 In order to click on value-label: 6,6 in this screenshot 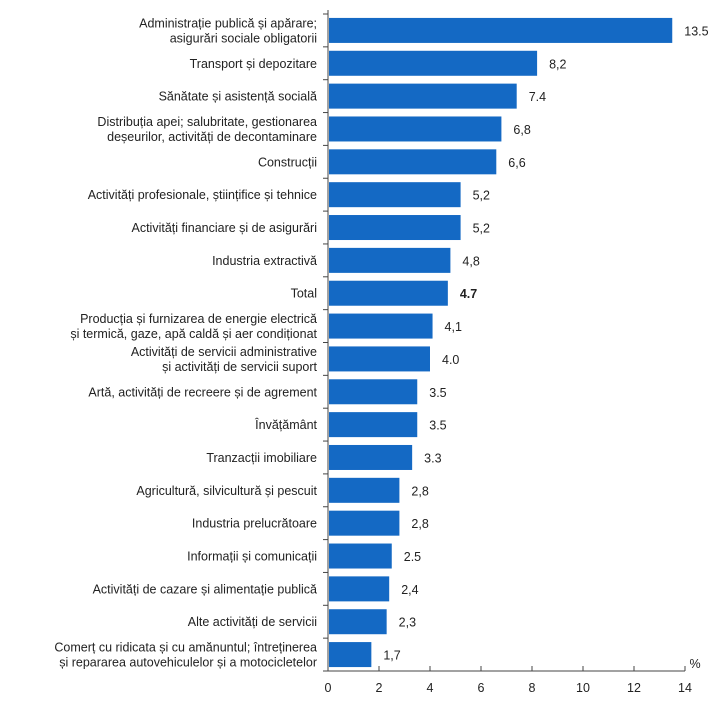, I will do `click(516, 163)`.